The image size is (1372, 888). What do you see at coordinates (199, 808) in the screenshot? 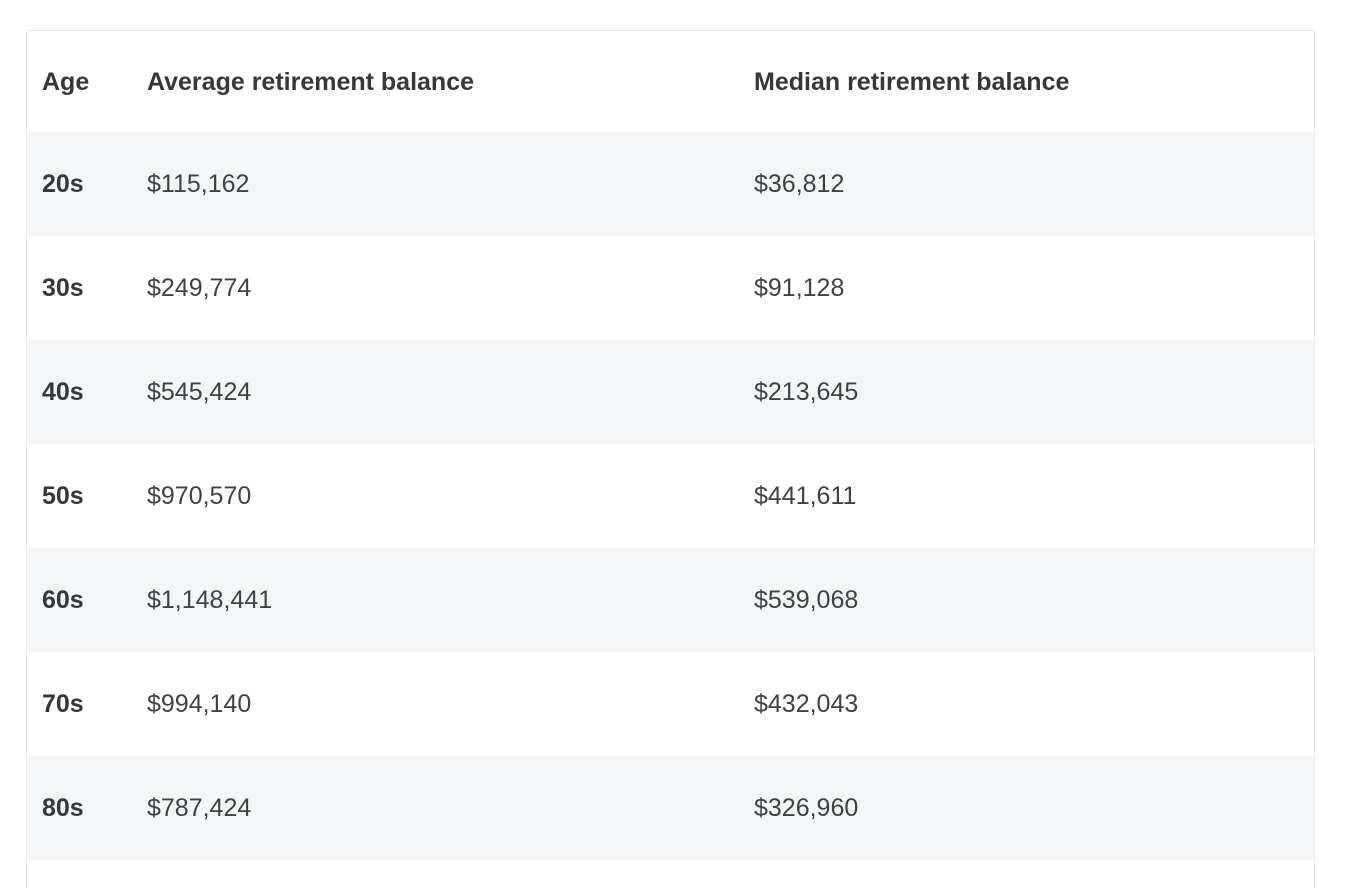
I see `average-balance-cell: $787,424` at bounding box center [199, 808].